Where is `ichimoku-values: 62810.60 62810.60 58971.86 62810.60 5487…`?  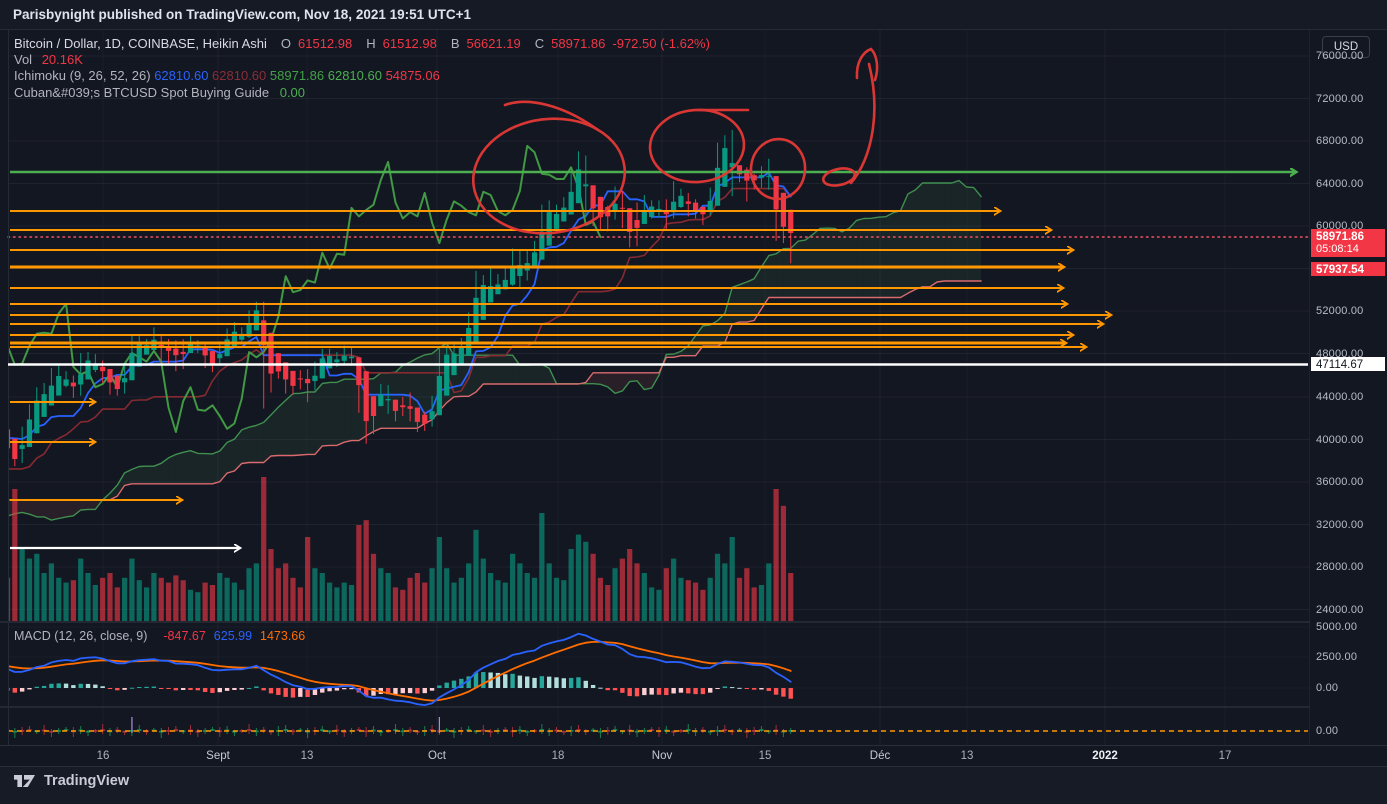 ichimoku-values: 62810.60 62810.60 58971.86 62810.60 5487… is located at coordinates (297, 75).